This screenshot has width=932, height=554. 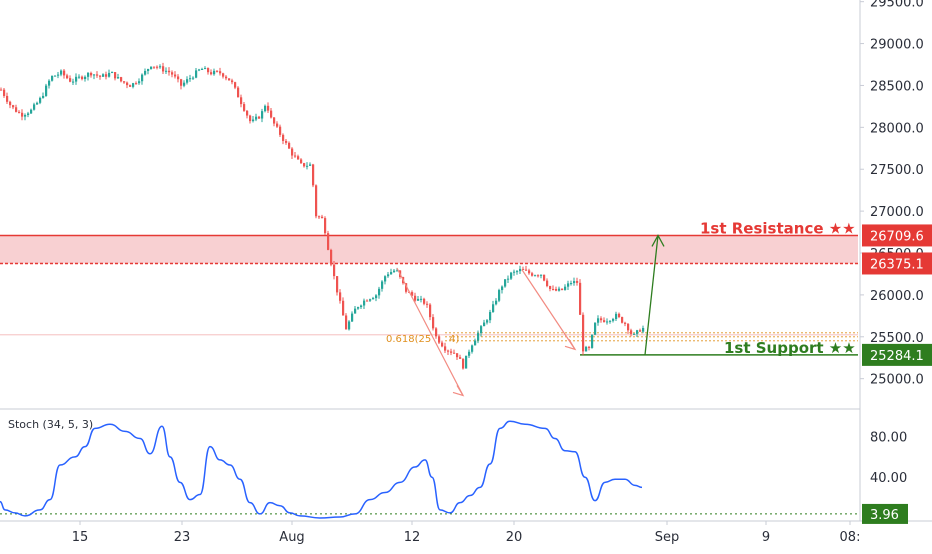 What do you see at coordinates (897, 128) in the screenshot?
I see `price-tick-label: 28000.0` at bounding box center [897, 128].